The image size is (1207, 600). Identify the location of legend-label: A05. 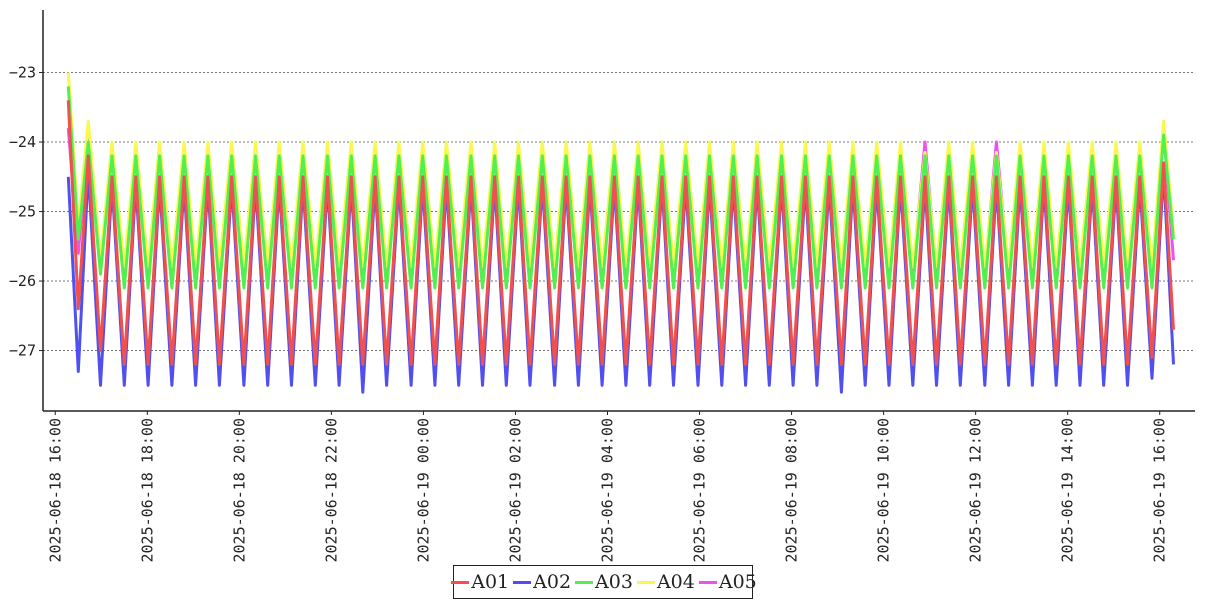
(737, 582).